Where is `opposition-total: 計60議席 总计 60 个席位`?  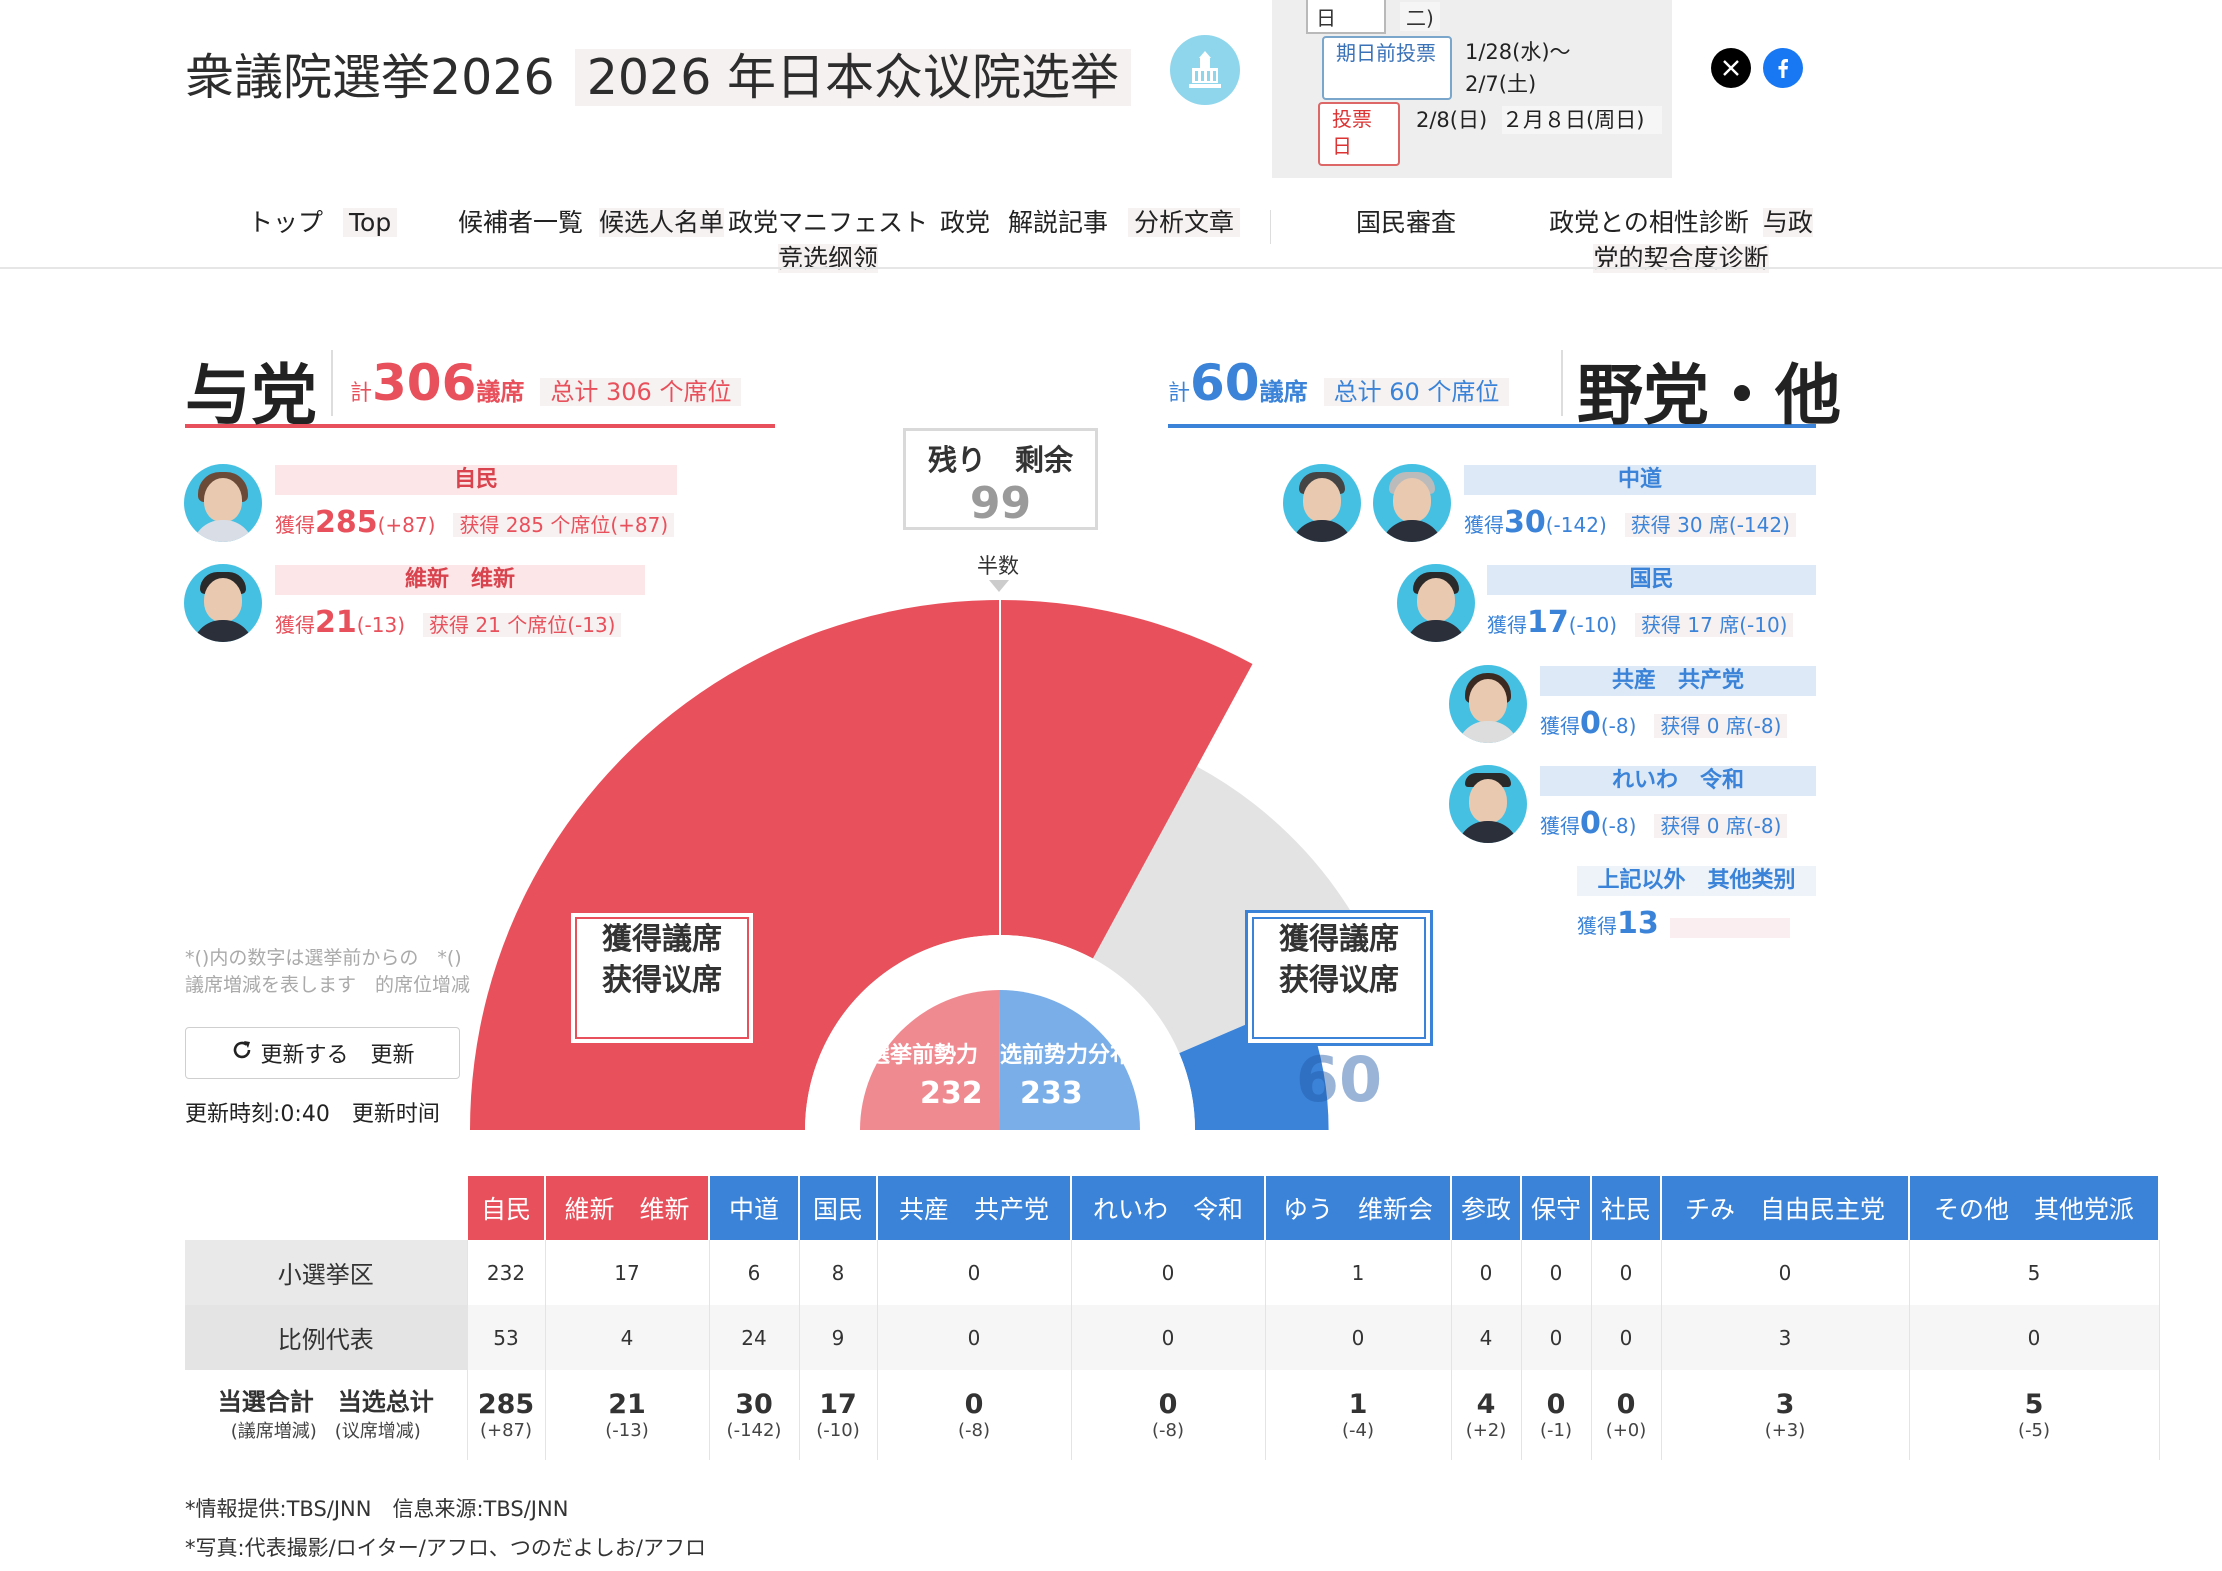
opposition-total: 計60議席 总计 60 个席位 is located at coordinates (1339, 383).